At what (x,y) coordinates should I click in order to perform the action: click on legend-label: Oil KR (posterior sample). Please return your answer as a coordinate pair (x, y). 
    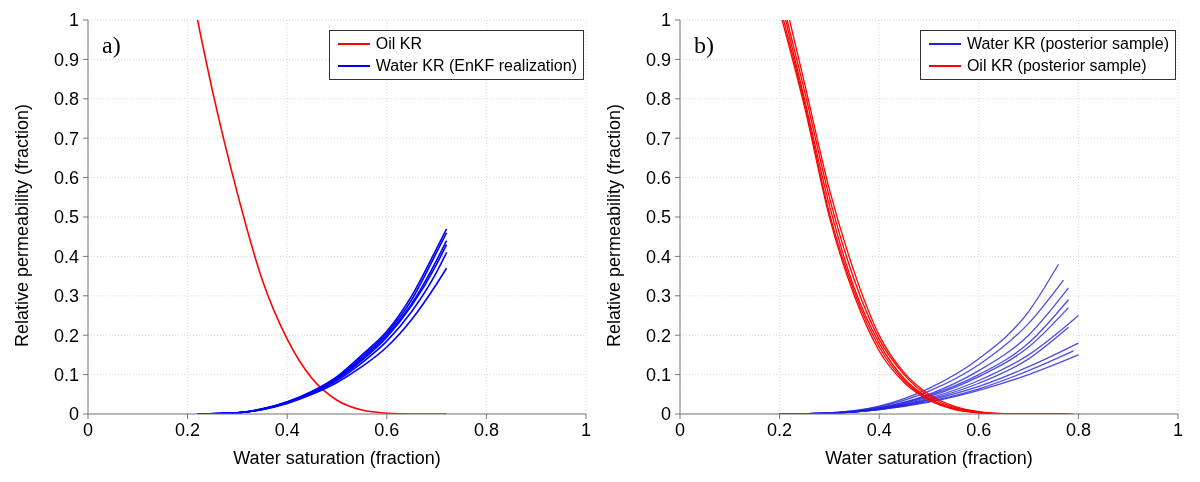
    Looking at the image, I should click on (1056, 66).